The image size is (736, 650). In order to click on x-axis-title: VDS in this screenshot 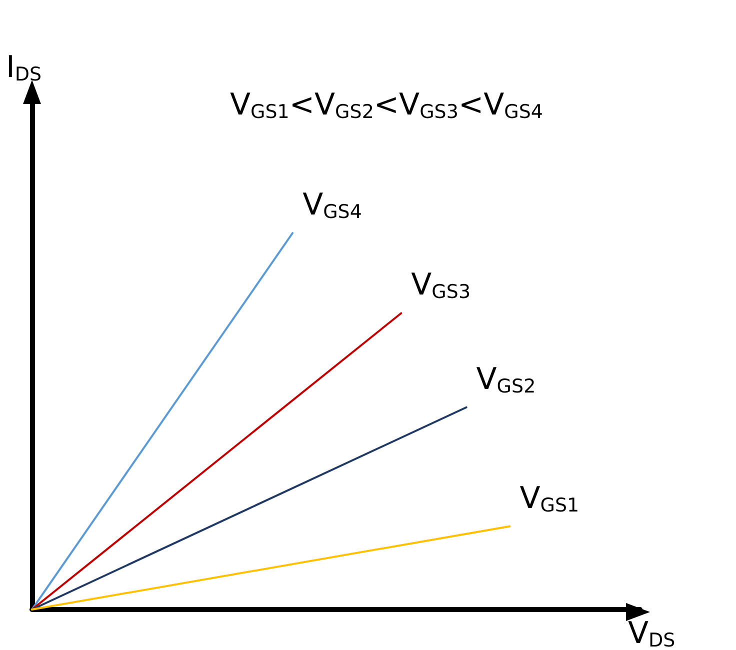, I will do `click(652, 633)`.